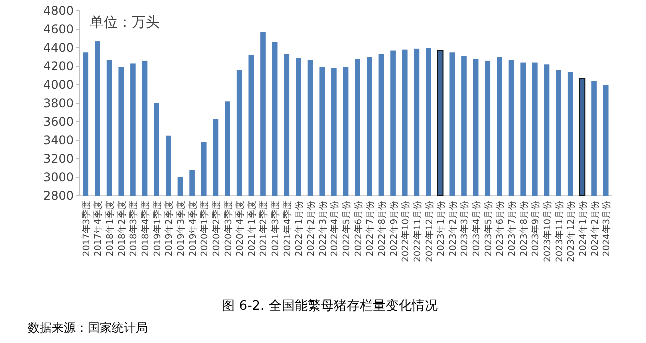 Image resolution: width=646 pixels, height=343 pixels. I want to click on x-tick-label: 2021年4季度, so click(288, 229).